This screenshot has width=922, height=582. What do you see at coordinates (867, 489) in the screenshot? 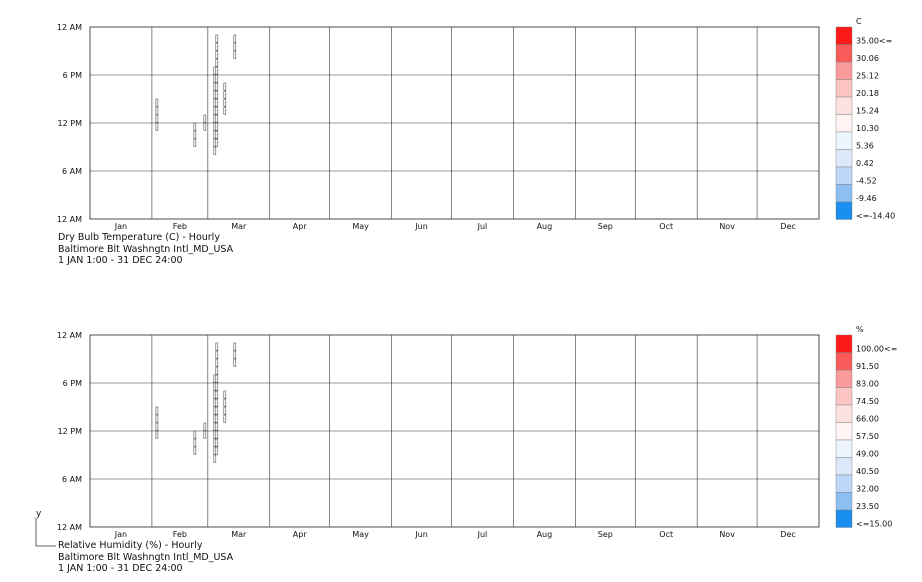
I see `panel-2-legend-label: 32.00` at bounding box center [867, 489].